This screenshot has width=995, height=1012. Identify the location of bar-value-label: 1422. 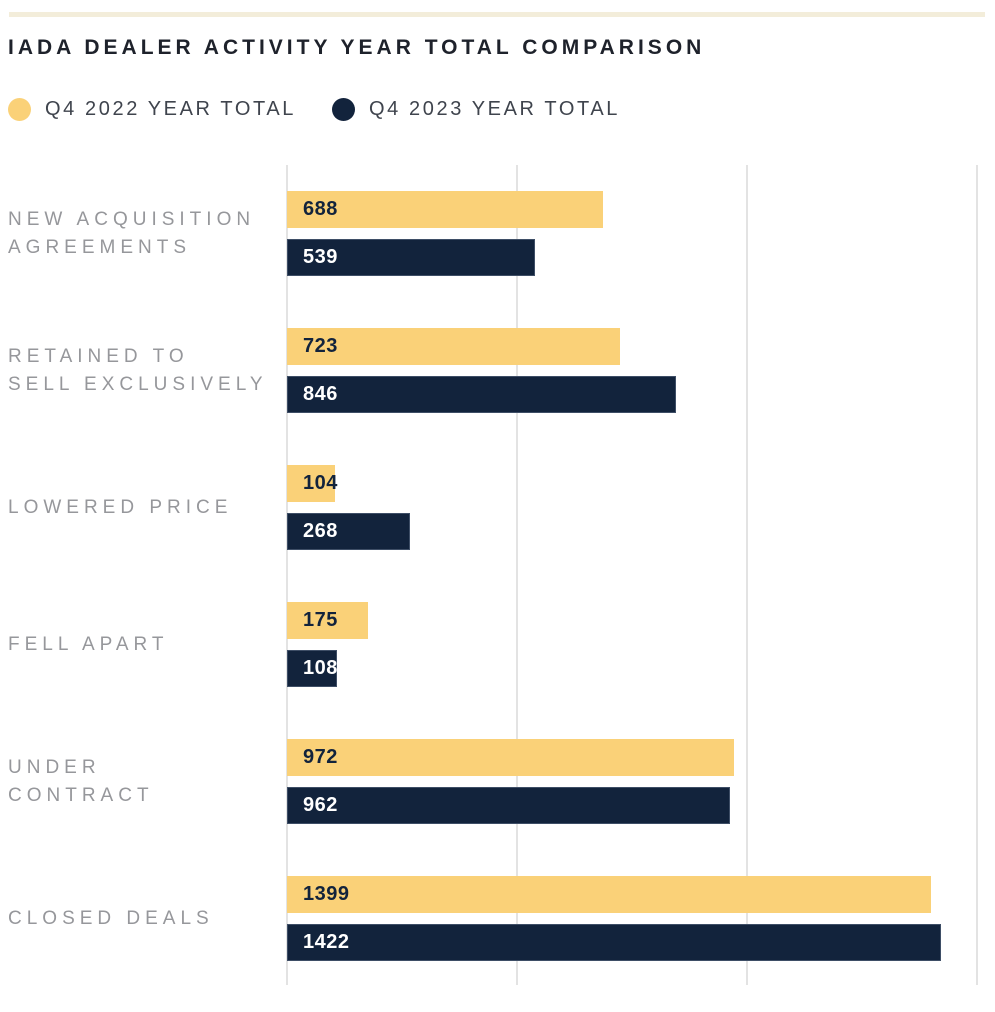
(326, 942).